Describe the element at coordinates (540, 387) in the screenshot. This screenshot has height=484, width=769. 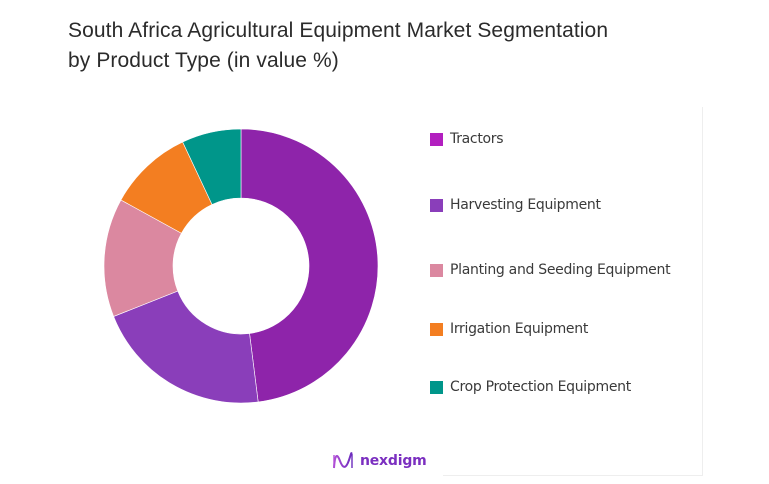
I see `legend-label: Crop Protection Equipment` at that location.